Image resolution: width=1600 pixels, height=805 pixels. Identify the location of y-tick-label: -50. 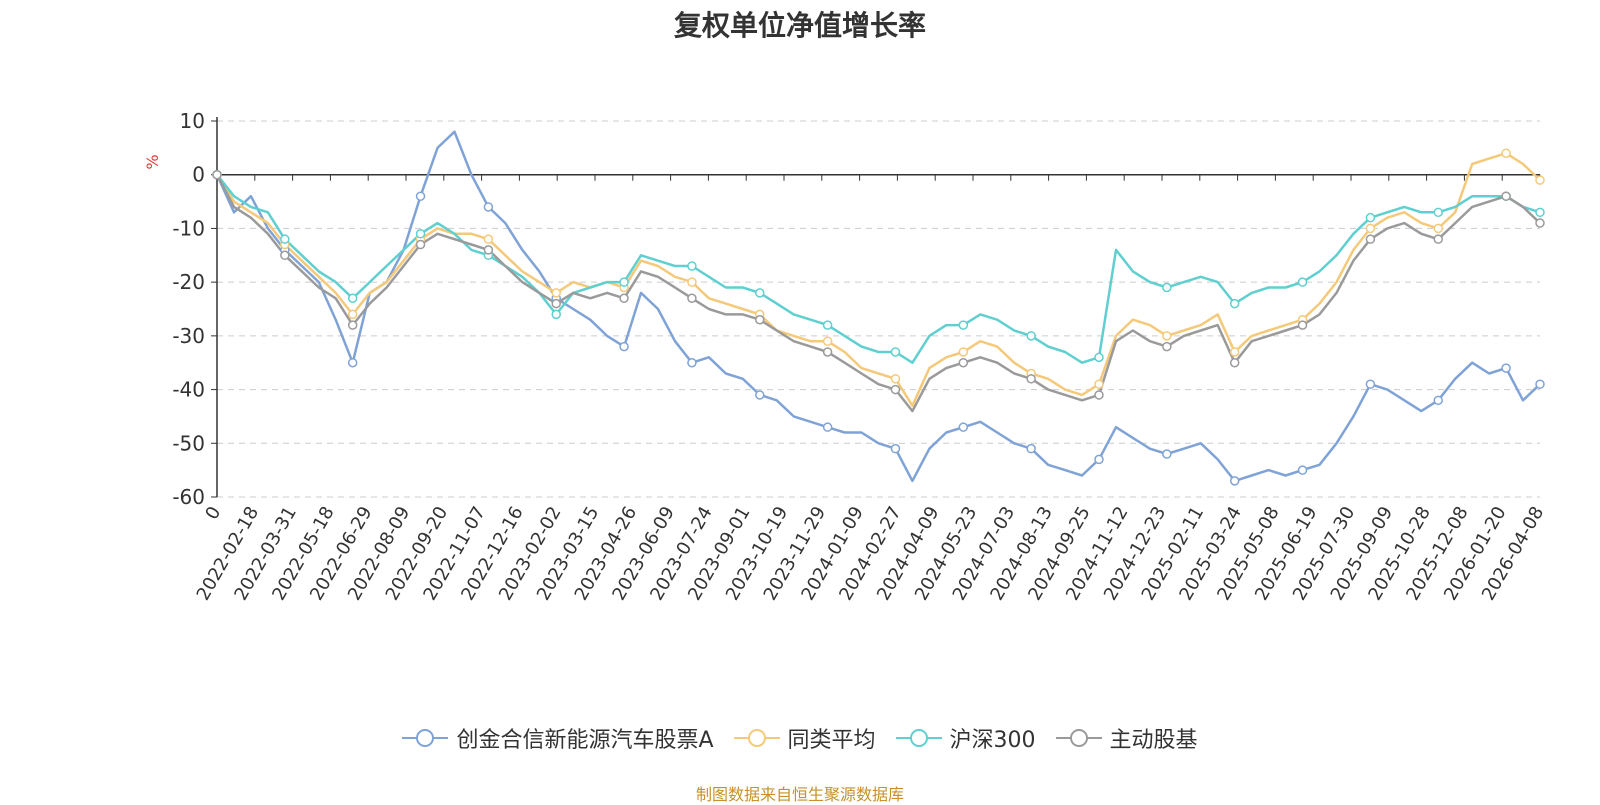
(188, 443).